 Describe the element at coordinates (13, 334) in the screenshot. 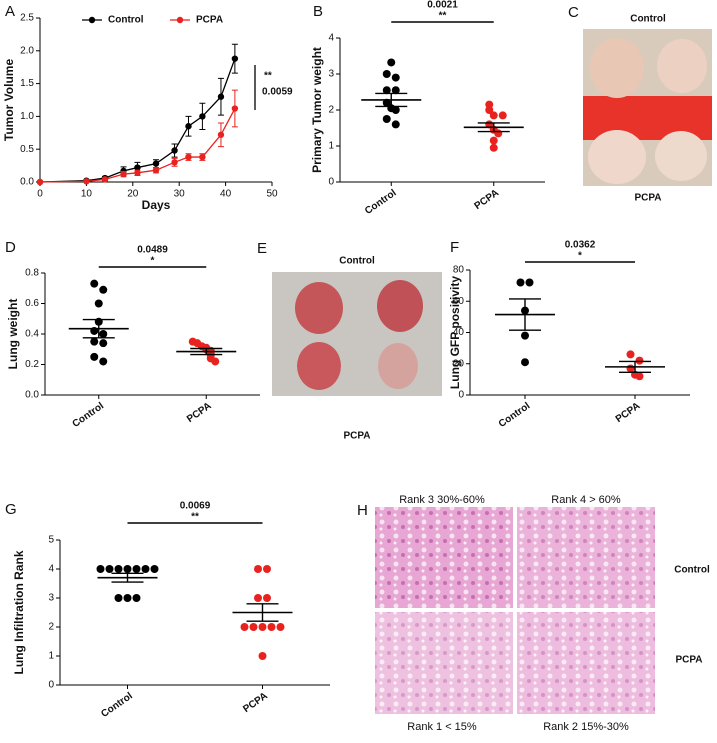

I see `y-axis-label: Lung weight` at that location.